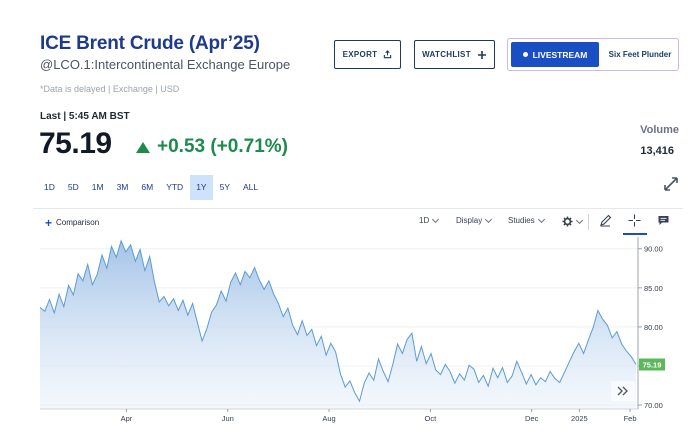  Describe the element at coordinates (588, 222) in the screenshot. I see `toolbar-divider` at that location.